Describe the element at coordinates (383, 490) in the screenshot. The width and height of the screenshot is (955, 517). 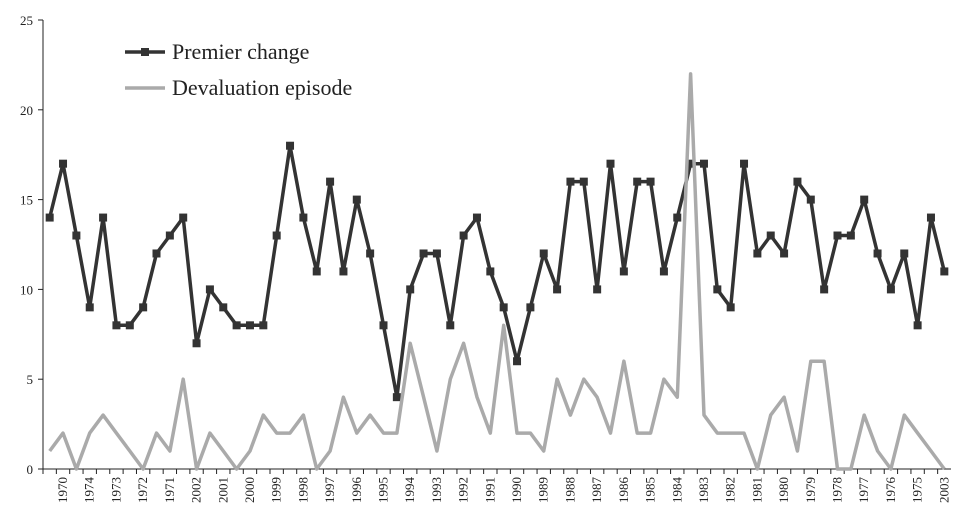
I see `x-tick-label: 1995` at that location.